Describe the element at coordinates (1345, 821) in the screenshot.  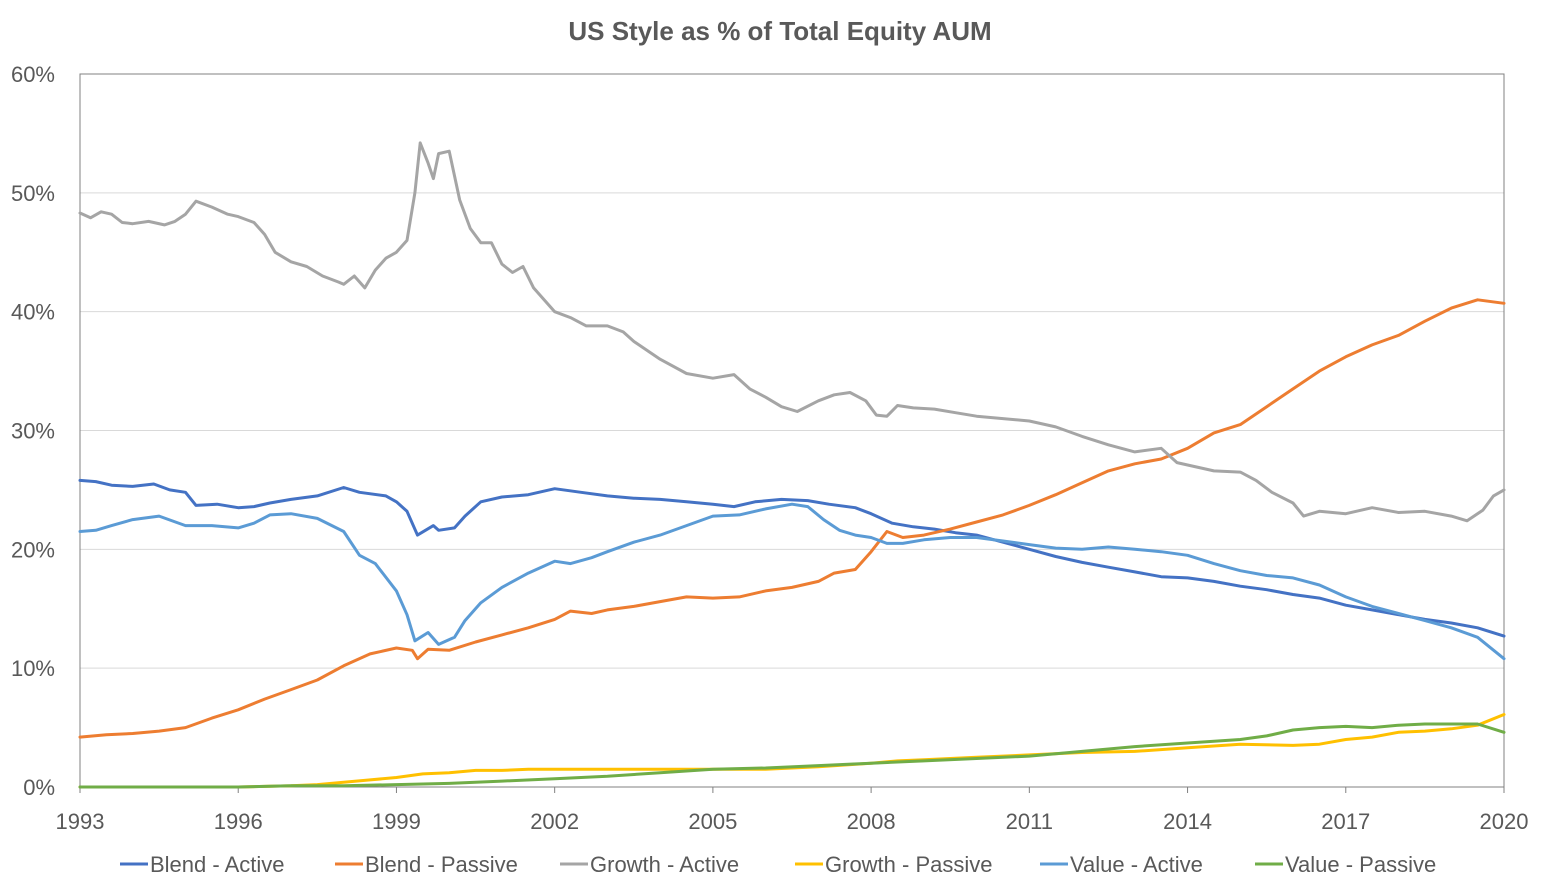
I see `x-tick-label: 2017` at that location.